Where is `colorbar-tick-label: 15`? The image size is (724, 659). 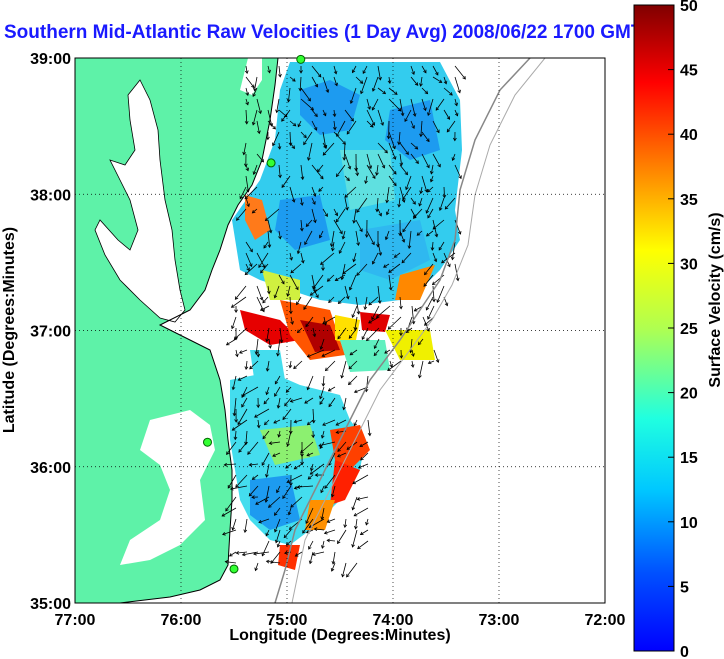 colorbar-tick-label: 15 is located at coordinates (689, 458).